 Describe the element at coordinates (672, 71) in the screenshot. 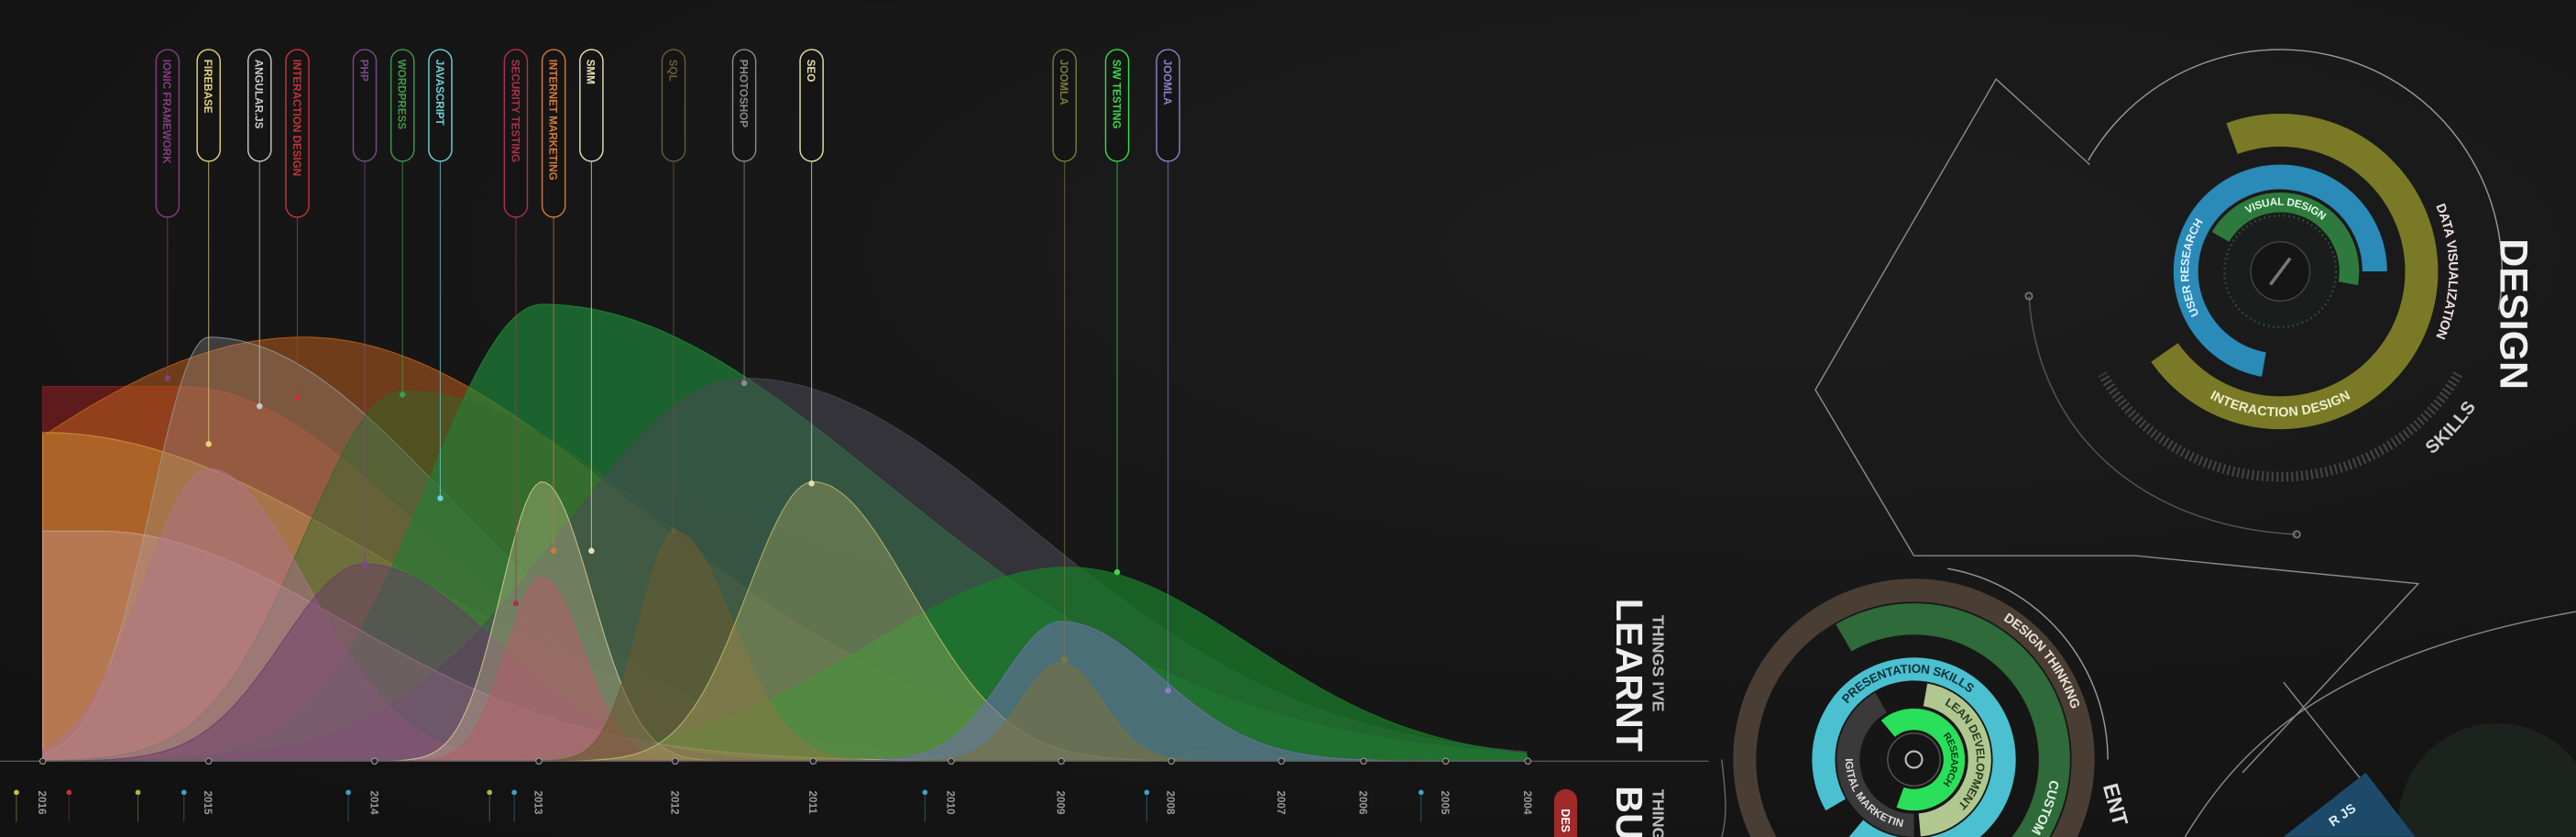

I see `skill-tag-label: SQL` at that location.